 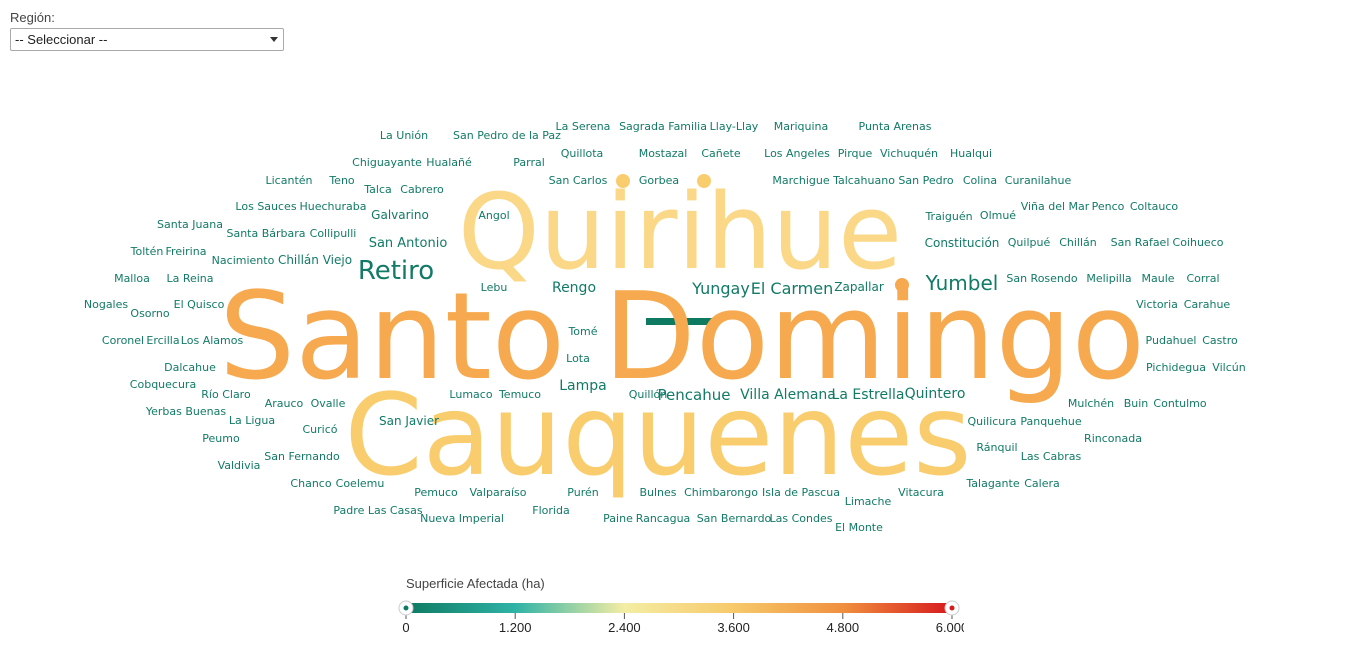 I want to click on word-la-serena: La Serena, so click(x=583, y=126).